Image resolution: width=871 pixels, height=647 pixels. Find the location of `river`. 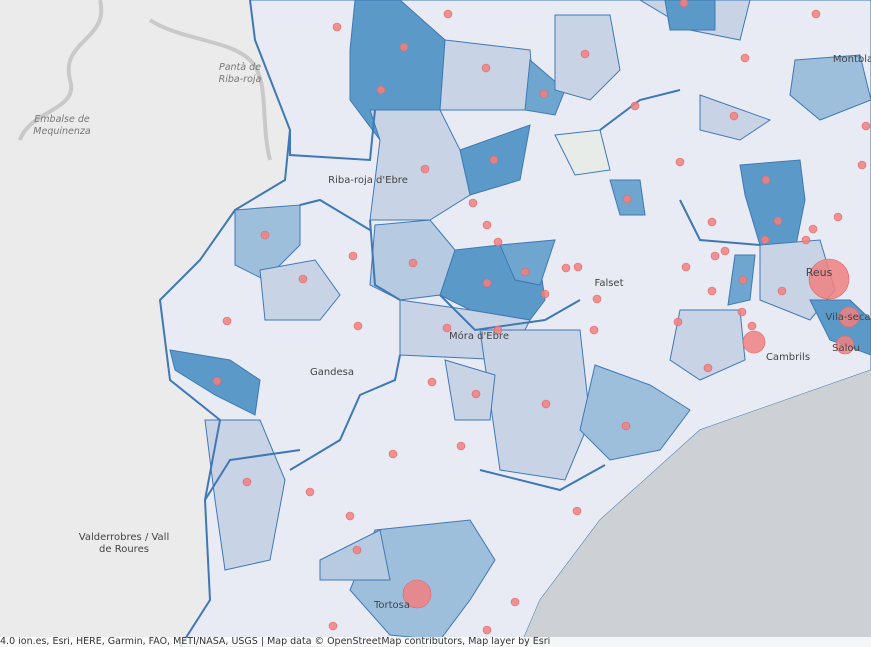

river is located at coordinates (145, 80).